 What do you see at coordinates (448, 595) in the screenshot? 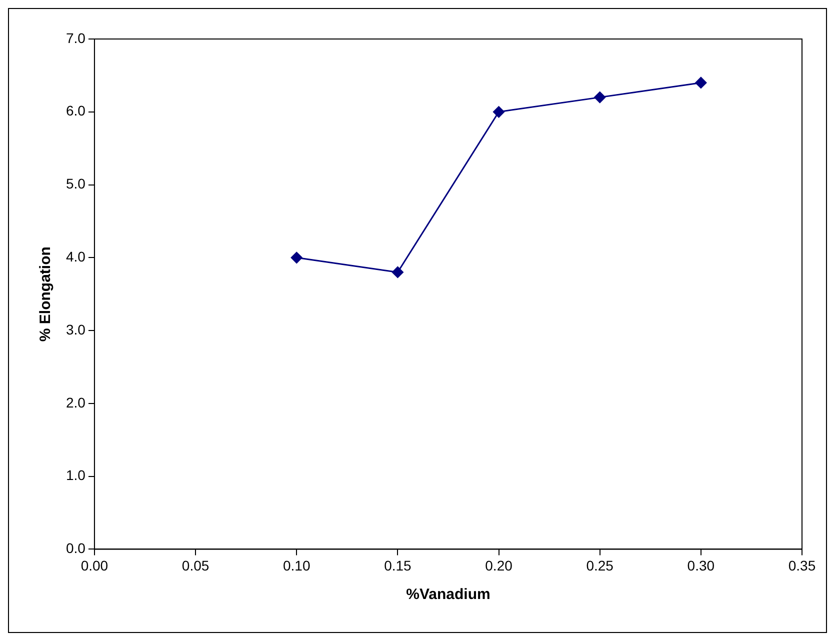
I see `x-axis-title: %Vanadium` at bounding box center [448, 595].